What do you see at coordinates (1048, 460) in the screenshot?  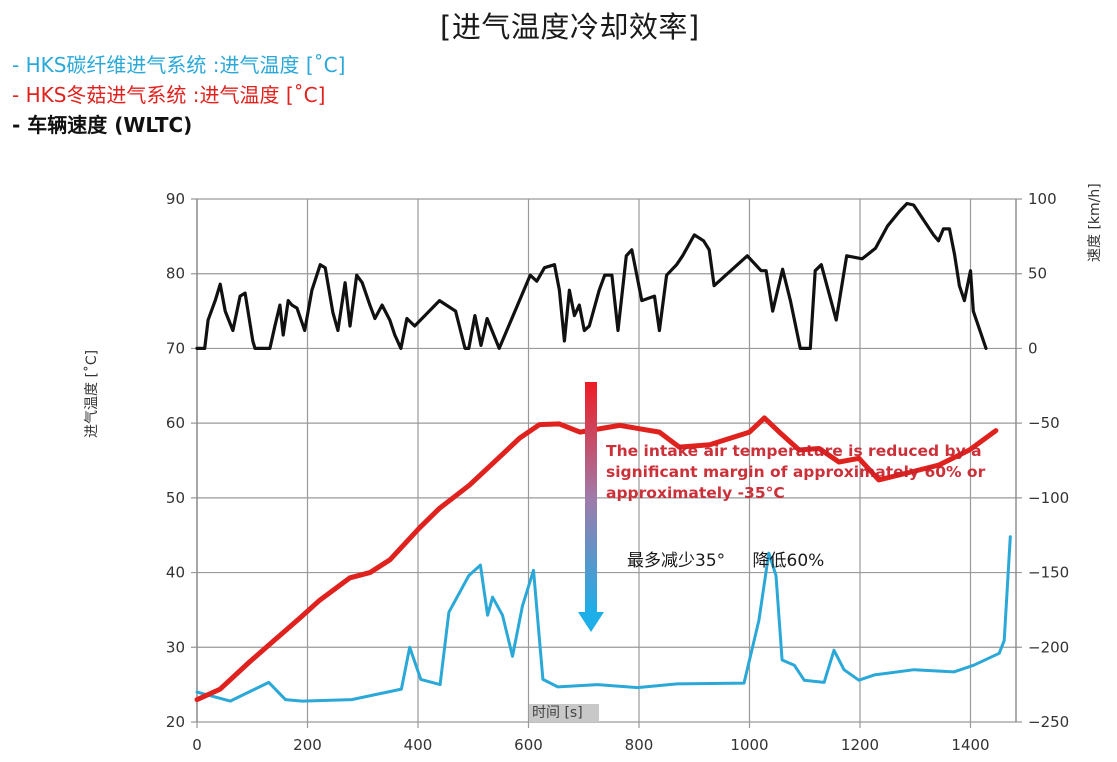 I see `y-right-axis-ticks: 100 50 0 −50 −100 −150 −200 −250` at bounding box center [1048, 460].